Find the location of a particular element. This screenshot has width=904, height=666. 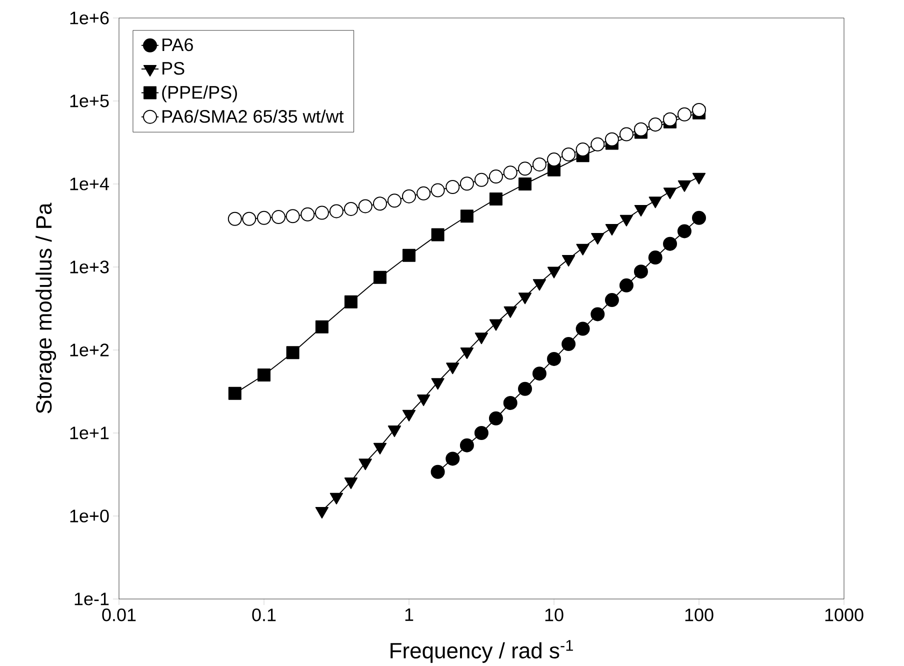

legend-label: (PPE/PS) is located at coordinates (199, 93).